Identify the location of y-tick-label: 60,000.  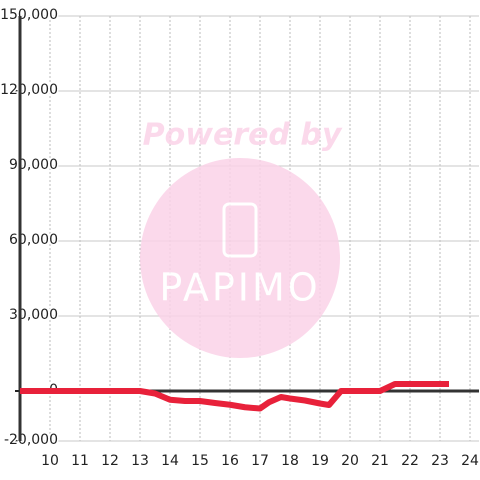
(33, 240).